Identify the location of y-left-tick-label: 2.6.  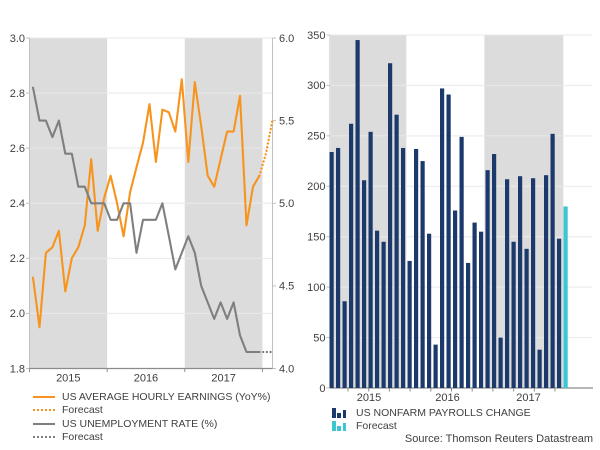
(17, 149).